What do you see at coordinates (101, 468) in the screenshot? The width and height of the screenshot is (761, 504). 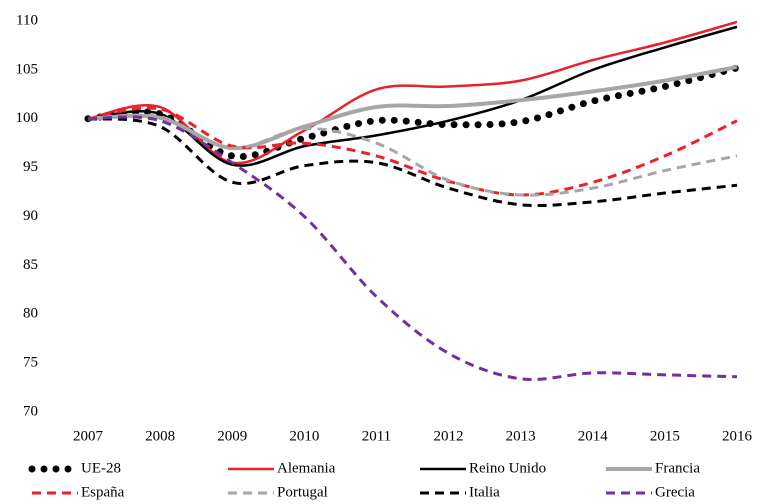 I see `legend-label: UE-28` at bounding box center [101, 468].